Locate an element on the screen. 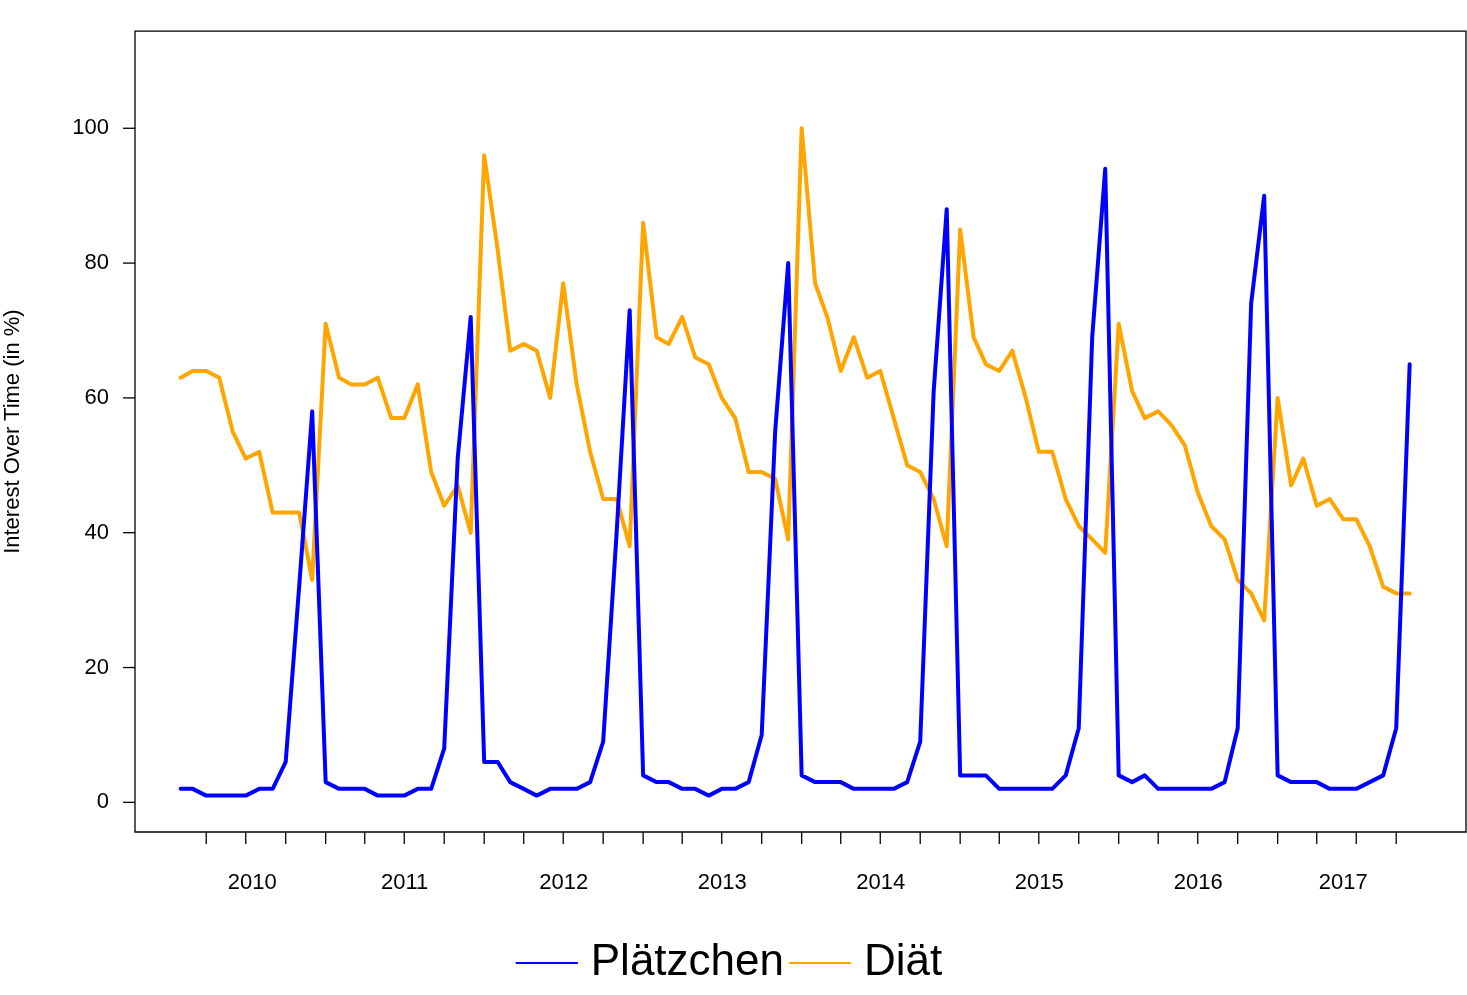 This screenshot has width=1467, height=995. x-tick-label: 2010 is located at coordinates (252, 882).